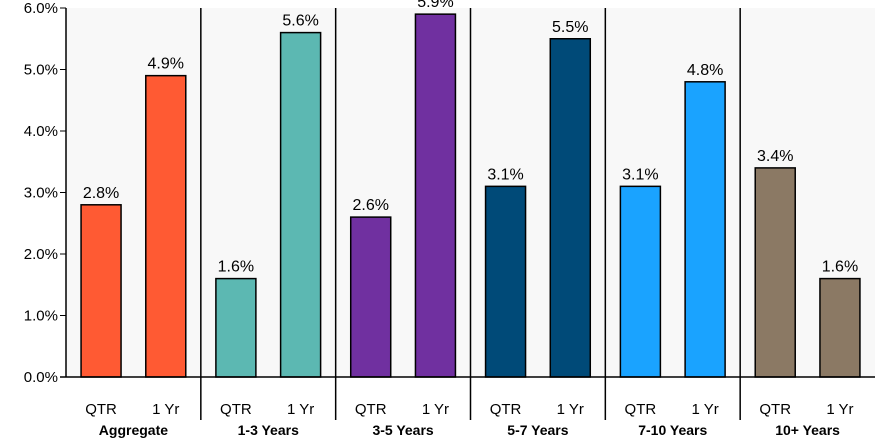  What do you see at coordinates (166, 64) in the screenshot?
I see `data-label: 4.9%` at bounding box center [166, 64].